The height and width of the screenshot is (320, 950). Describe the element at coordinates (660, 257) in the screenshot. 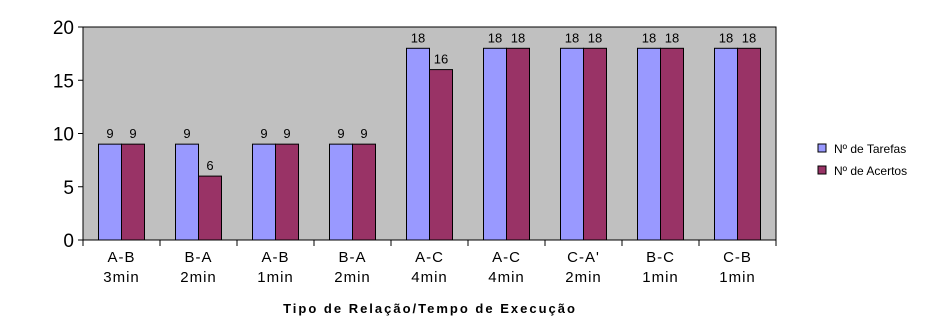

I see `x-tick-label: B-C` at that location.